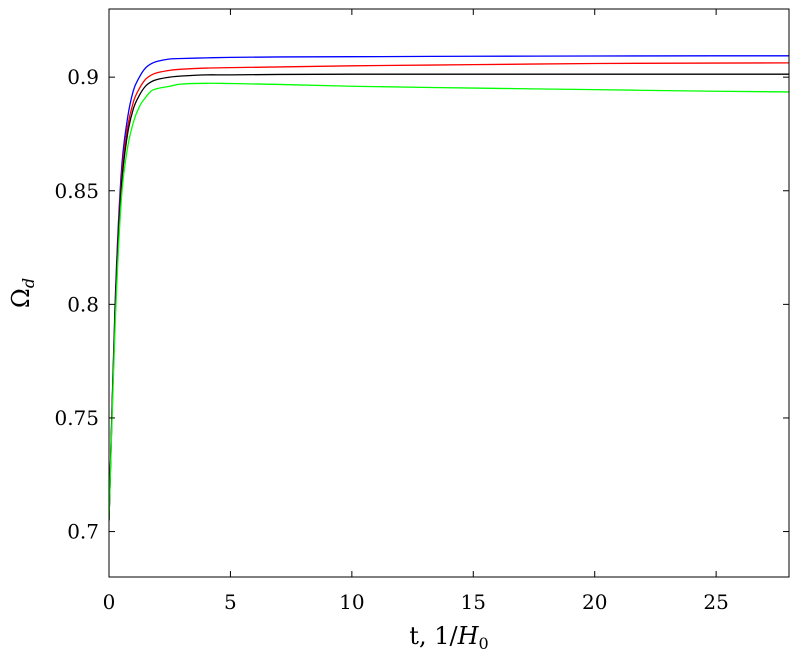 The width and height of the screenshot is (796, 659). Describe the element at coordinates (230, 602) in the screenshot. I see `x-tick-label: 5` at that location.